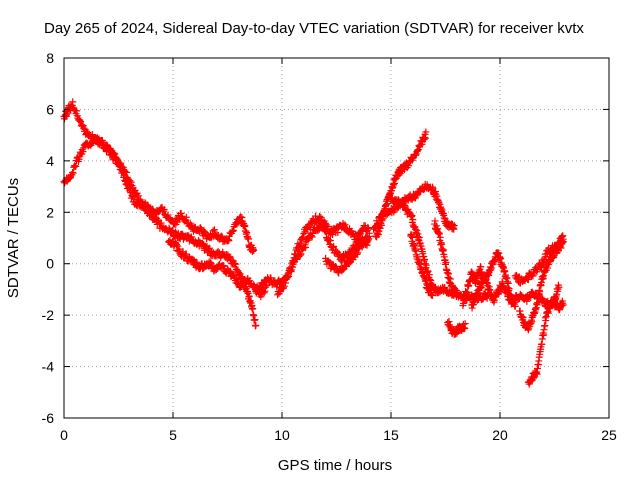 The height and width of the screenshot is (480, 640). Describe the element at coordinates (173, 435) in the screenshot. I see `x-tick-label: 5` at that location.